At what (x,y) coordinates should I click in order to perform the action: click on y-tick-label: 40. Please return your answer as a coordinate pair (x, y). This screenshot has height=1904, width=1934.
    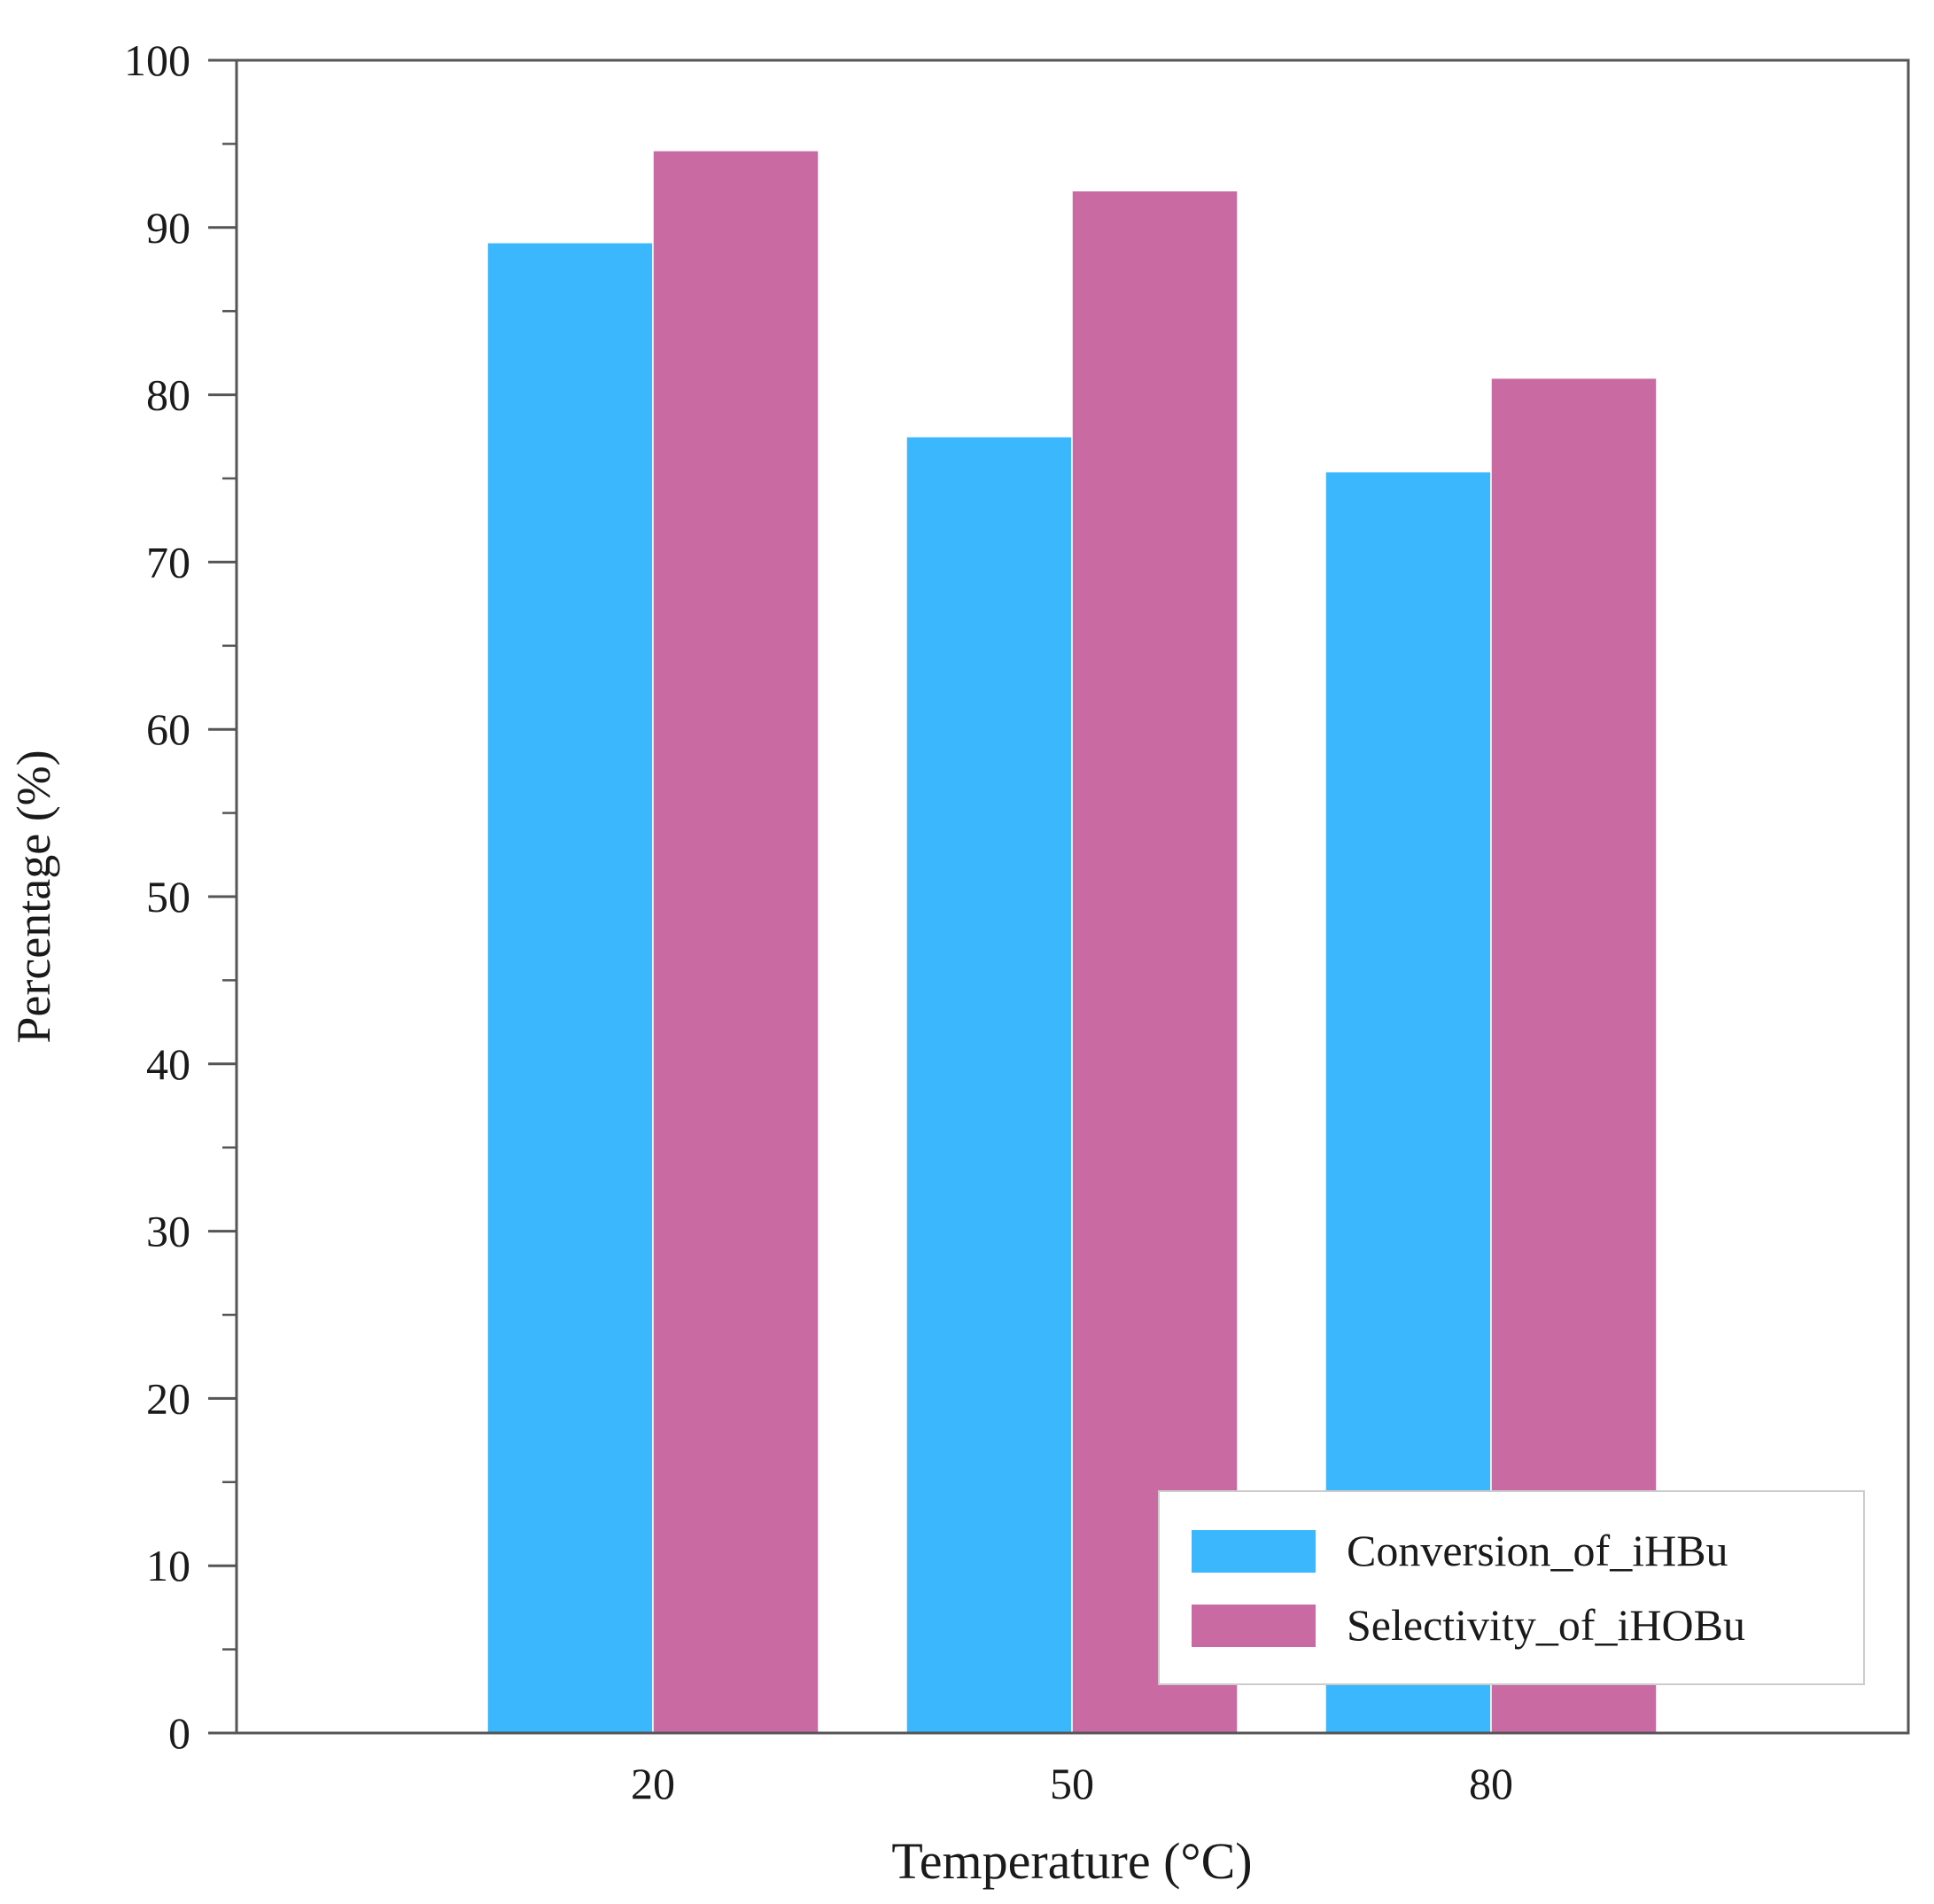
    Looking at the image, I should click on (168, 1064).